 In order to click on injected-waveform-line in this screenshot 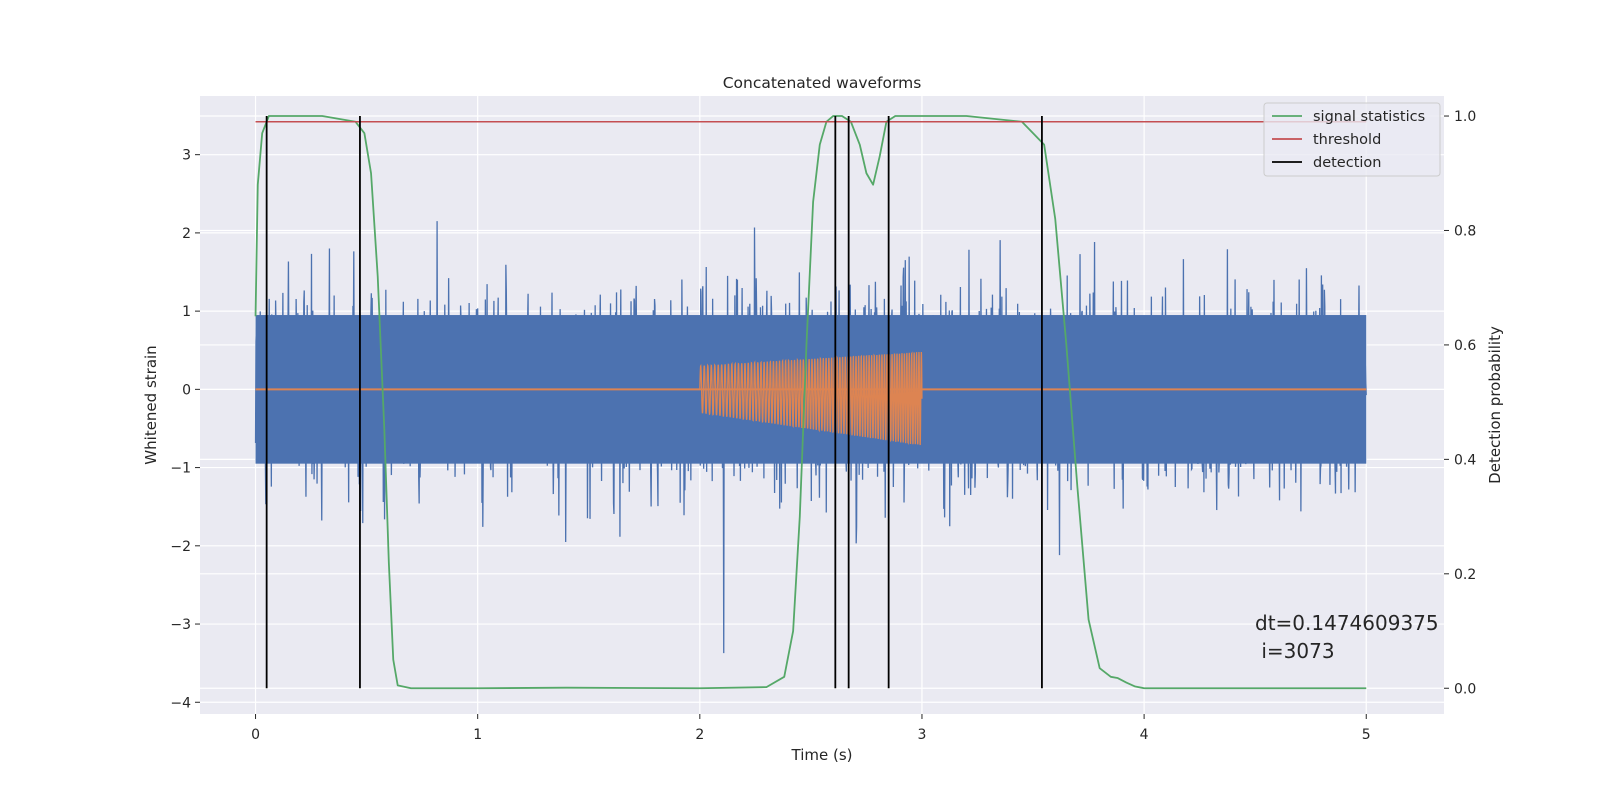, I will do `click(811, 398)`.